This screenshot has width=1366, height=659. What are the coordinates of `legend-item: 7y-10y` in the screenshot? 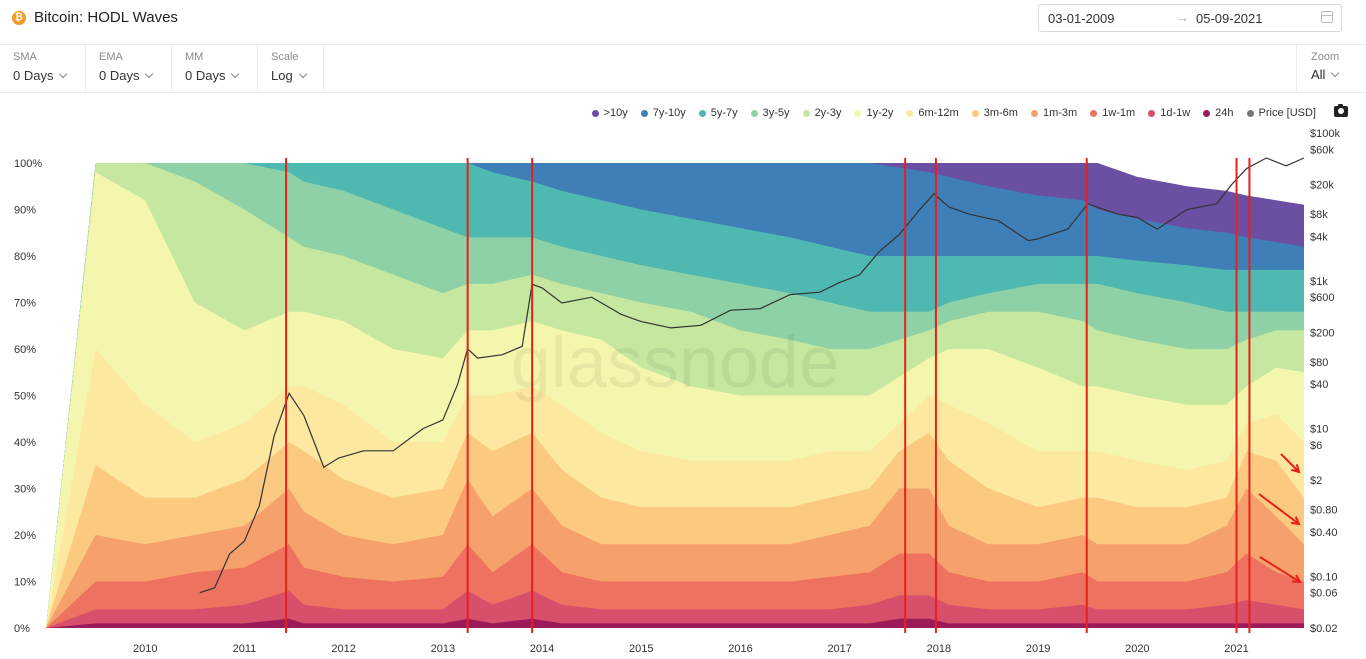 It's located at (663, 113).